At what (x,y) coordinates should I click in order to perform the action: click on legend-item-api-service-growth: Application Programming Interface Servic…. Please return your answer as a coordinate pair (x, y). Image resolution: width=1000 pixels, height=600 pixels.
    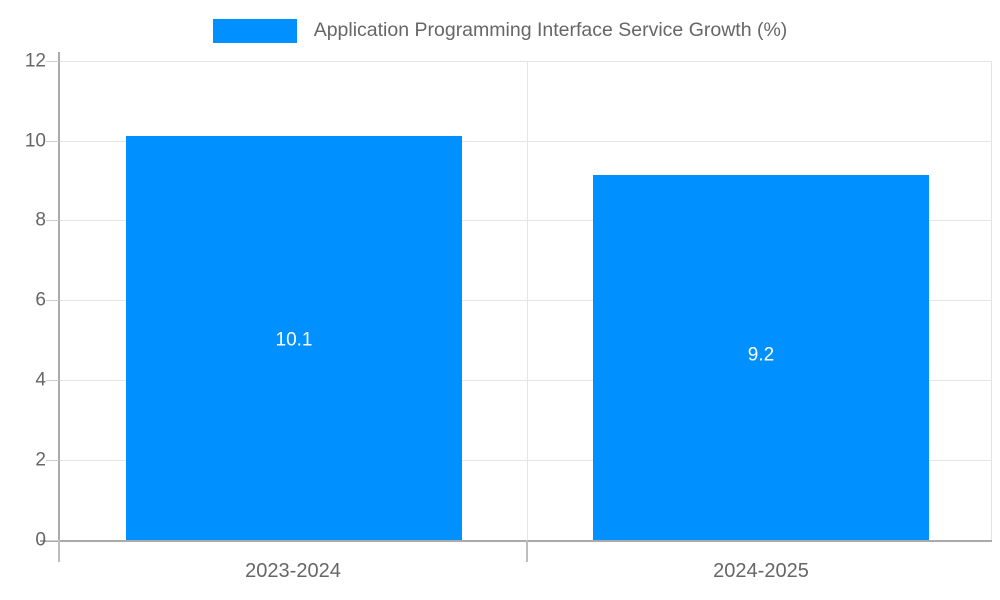
    Looking at the image, I should click on (500, 31).